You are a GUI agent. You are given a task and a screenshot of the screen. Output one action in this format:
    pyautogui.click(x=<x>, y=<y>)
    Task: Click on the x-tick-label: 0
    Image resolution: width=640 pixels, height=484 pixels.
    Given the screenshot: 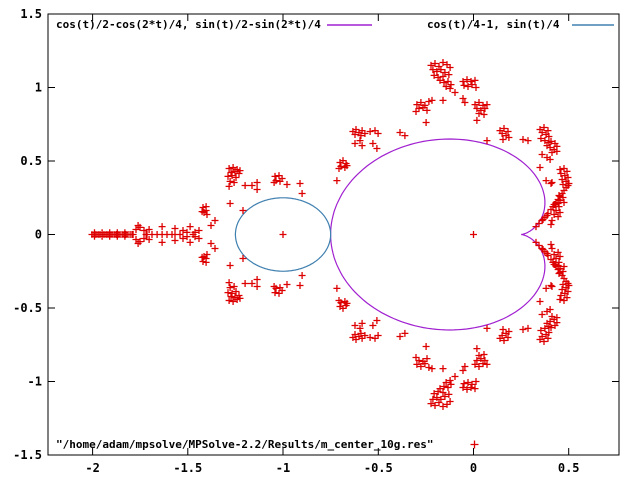 What is the action you would take?
    pyautogui.click(x=473, y=468)
    